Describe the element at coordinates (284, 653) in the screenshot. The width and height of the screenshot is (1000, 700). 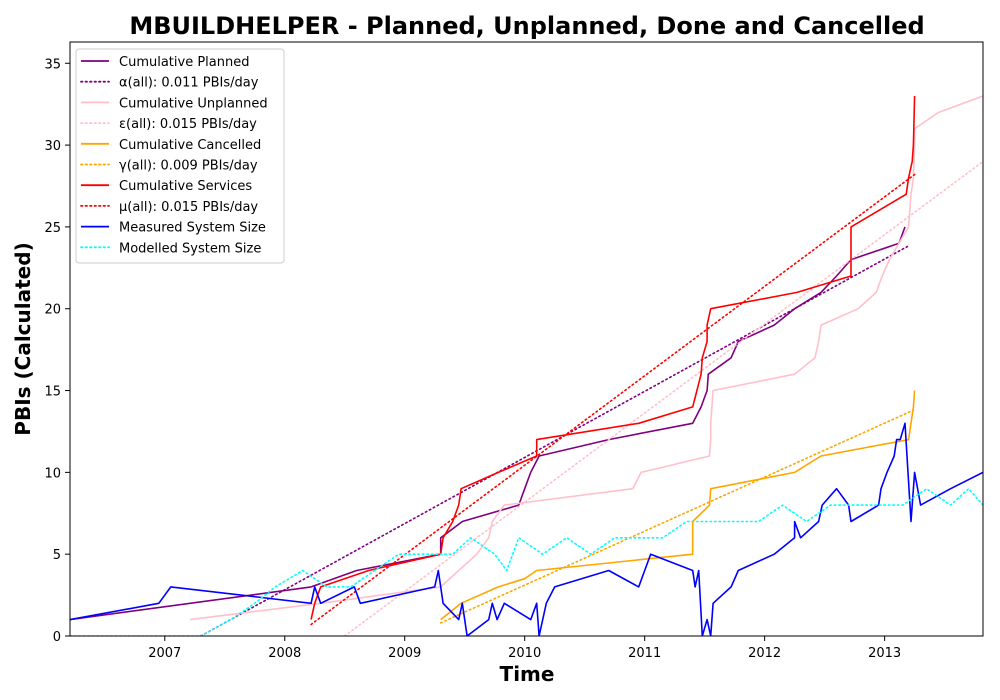
I see `x-tick-label: 2008` at that location.